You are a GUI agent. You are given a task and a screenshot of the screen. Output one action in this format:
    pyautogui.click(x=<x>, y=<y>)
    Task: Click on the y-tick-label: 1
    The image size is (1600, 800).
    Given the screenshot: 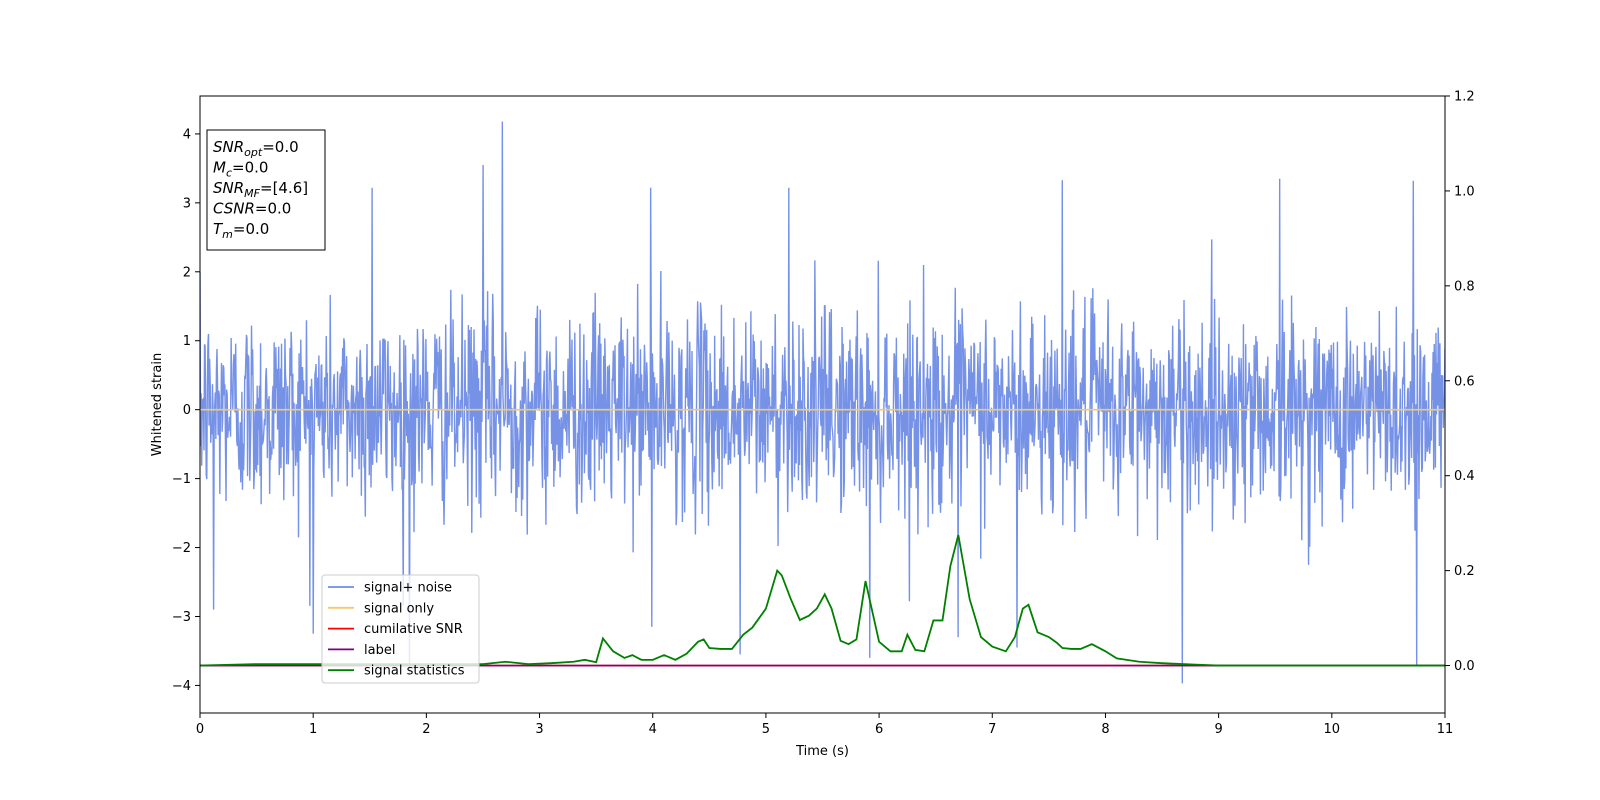 What is the action you would take?
    pyautogui.click(x=187, y=341)
    